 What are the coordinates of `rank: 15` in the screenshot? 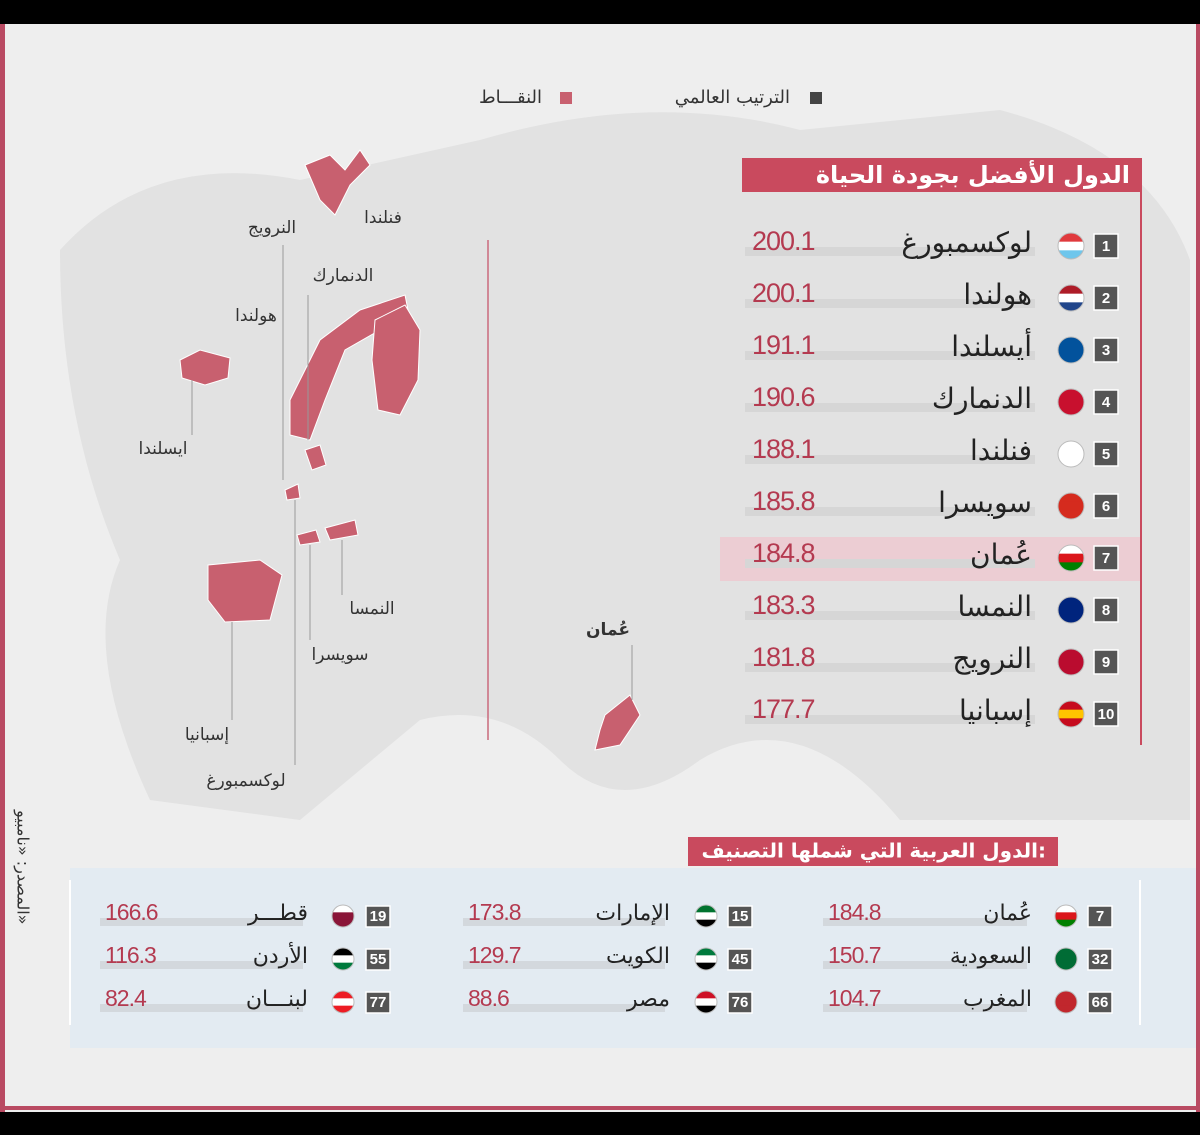 It's located at (740, 916).